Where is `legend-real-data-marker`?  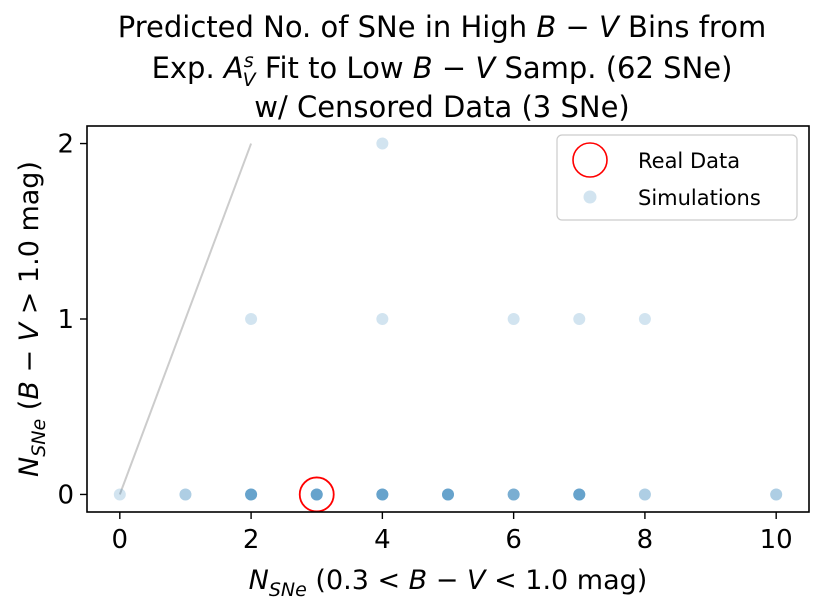 legend-real-data-marker is located at coordinates (590, 160).